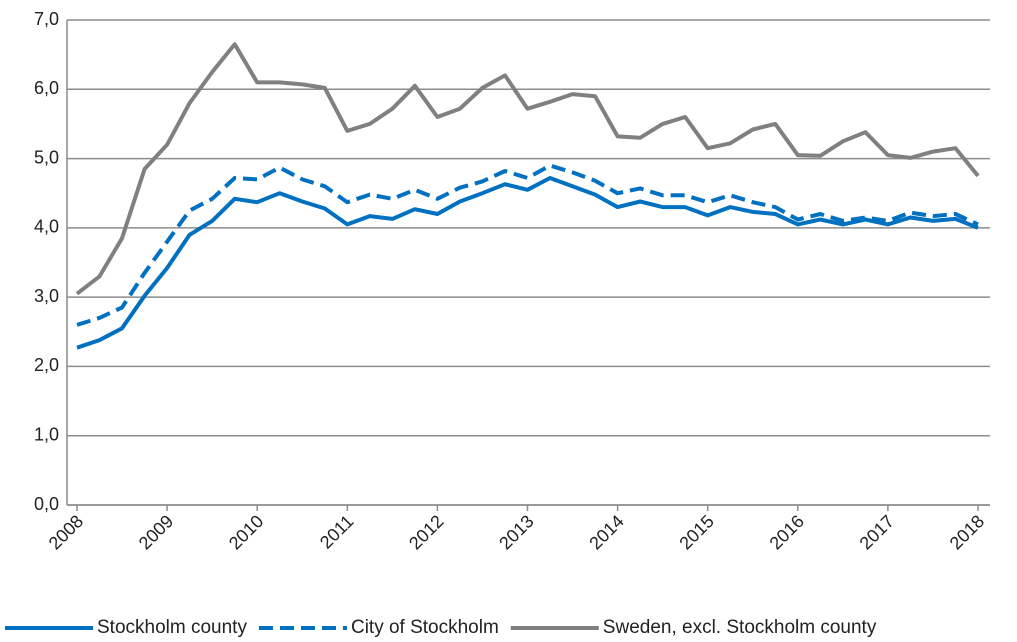 The width and height of the screenshot is (1017, 642). I want to click on x-tick-label: 2018, so click(967, 532).